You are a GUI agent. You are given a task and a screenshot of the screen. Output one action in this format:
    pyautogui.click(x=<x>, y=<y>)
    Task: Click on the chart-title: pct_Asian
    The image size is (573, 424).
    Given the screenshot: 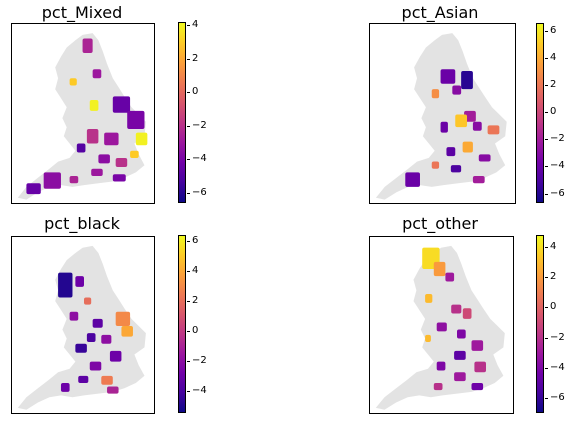 What is the action you would take?
    pyautogui.click(x=440, y=12)
    